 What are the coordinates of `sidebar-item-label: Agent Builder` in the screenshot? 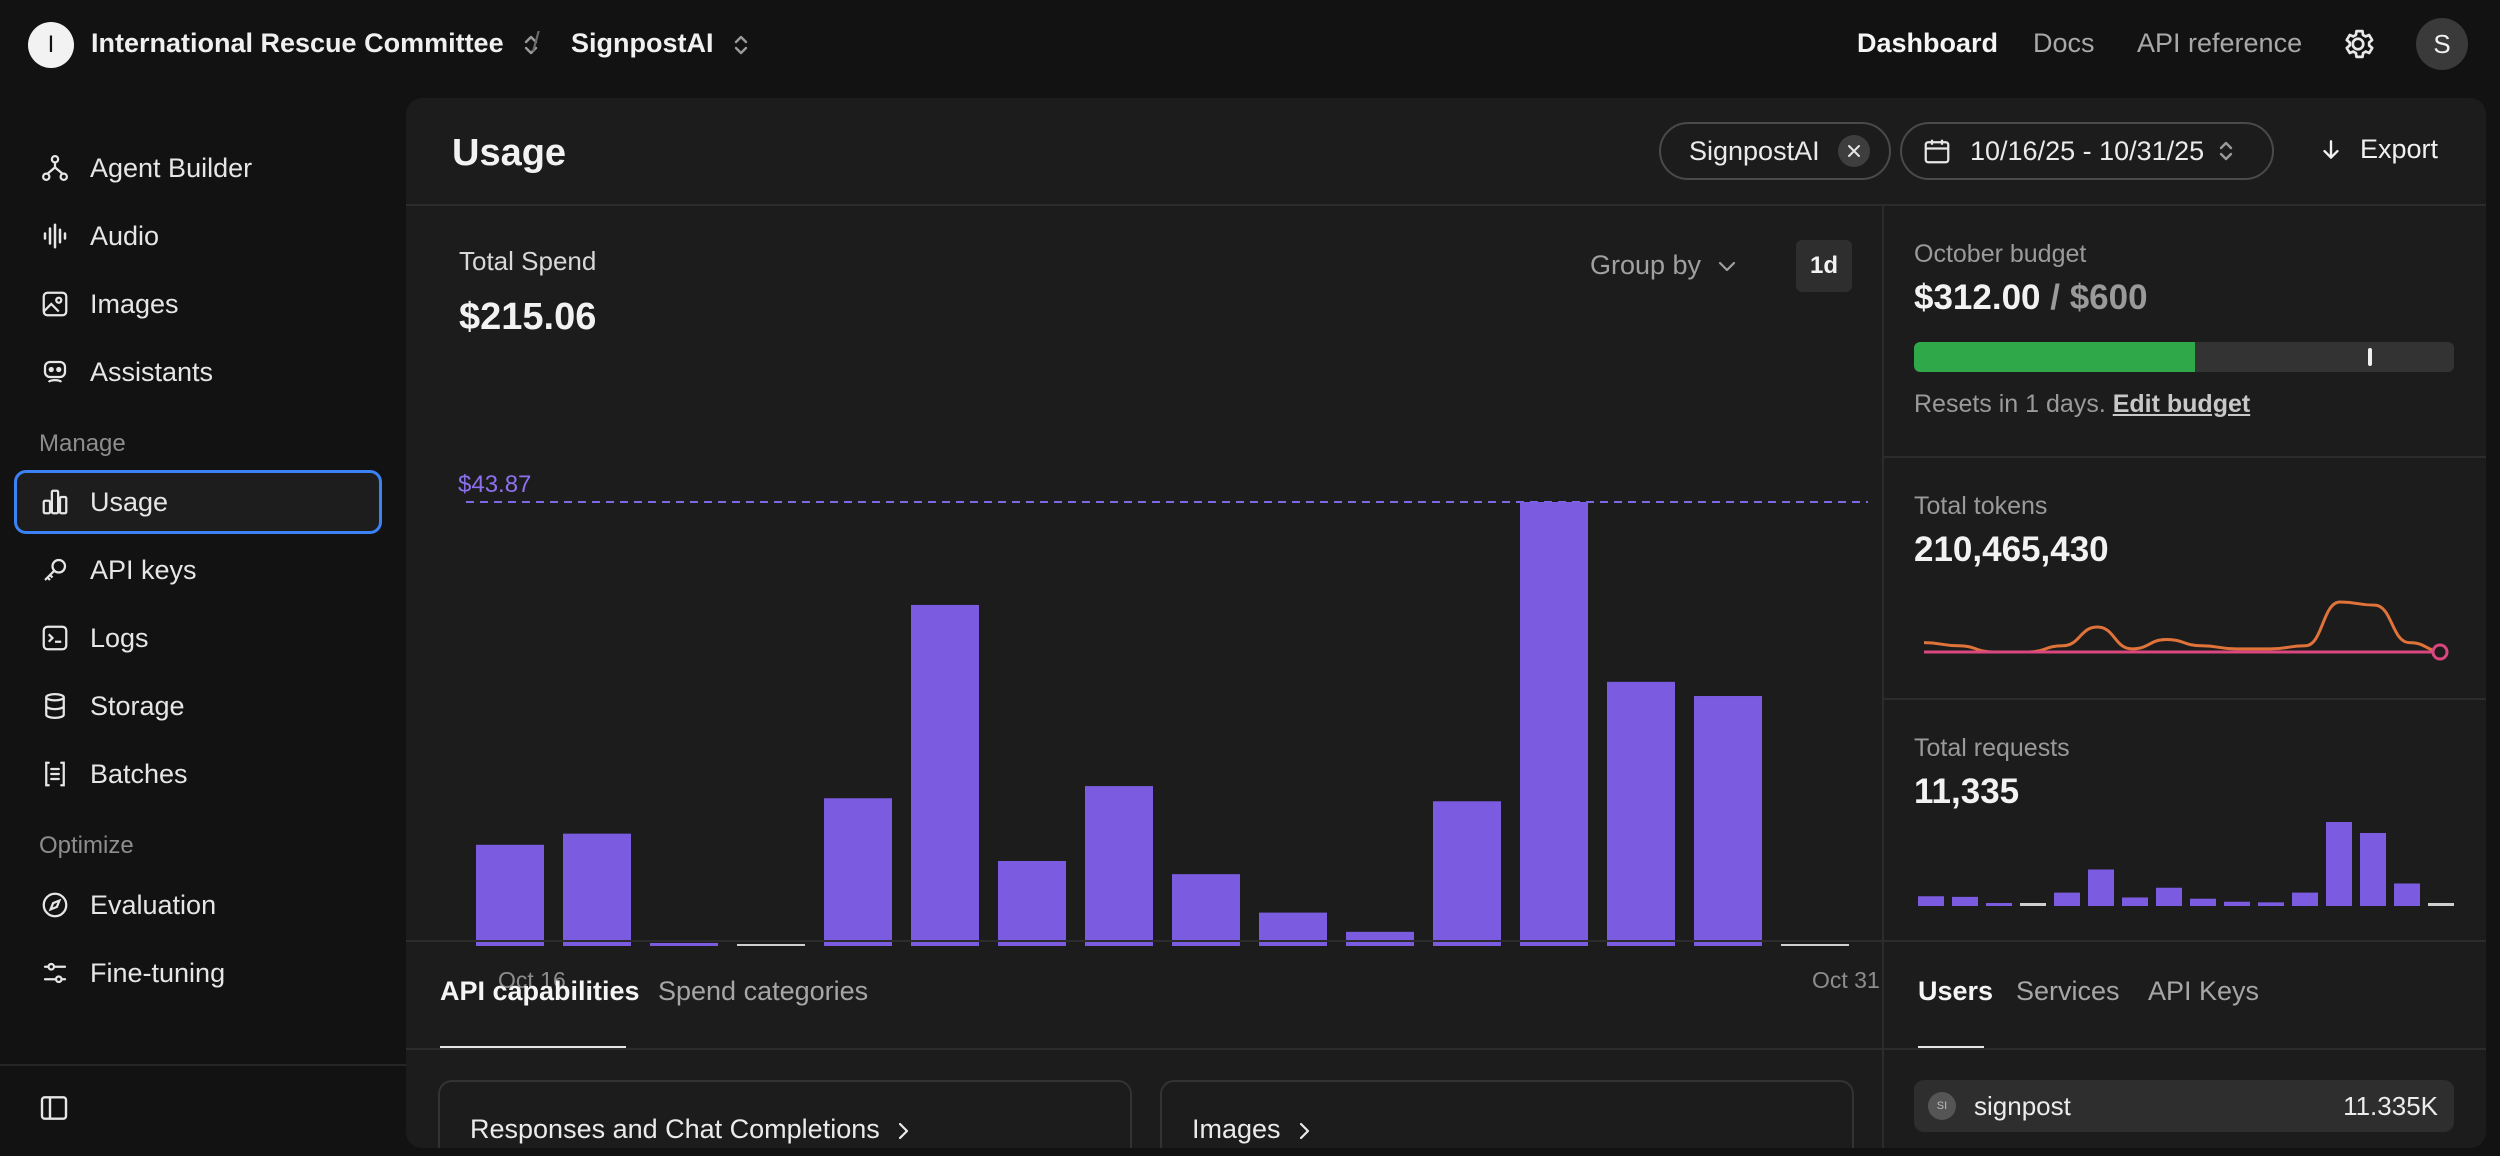 It's located at (171, 167).